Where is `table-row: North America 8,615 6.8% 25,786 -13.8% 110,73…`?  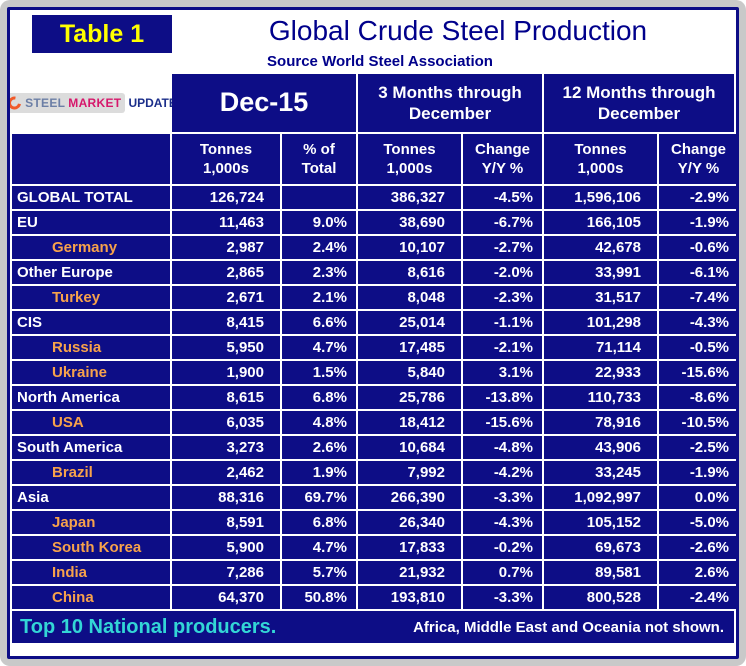 table-row: North America 8,615 6.8% 25,786 -13.8% 110,73… is located at coordinates (374, 397).